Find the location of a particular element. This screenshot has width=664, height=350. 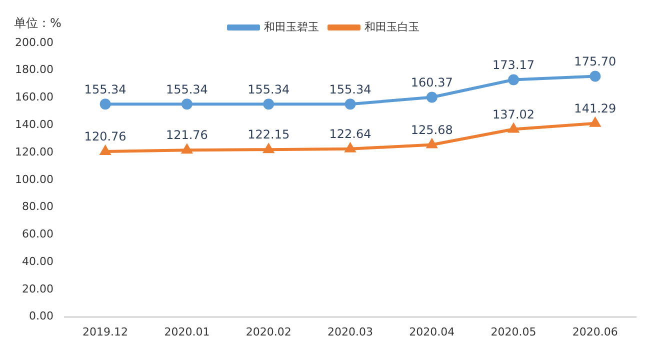

x-tick-label: 2020.02 is located at coordinates (269, 331).